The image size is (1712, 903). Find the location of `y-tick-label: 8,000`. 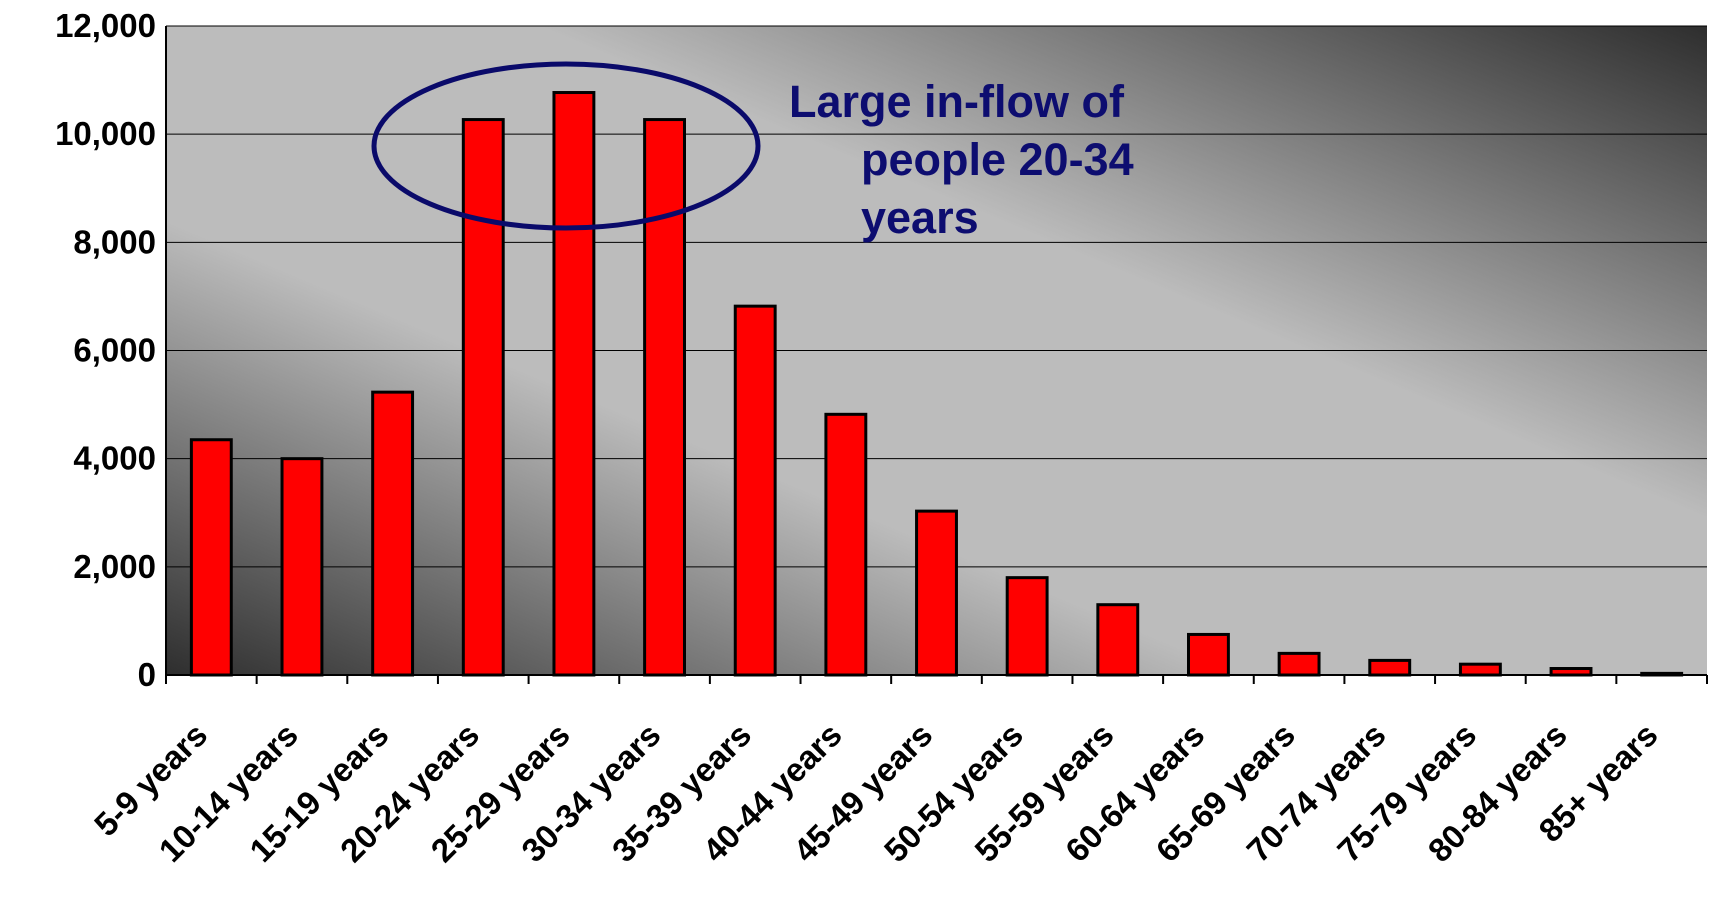

y-tick-label: 8,000 is located at coordinates (114, 241).